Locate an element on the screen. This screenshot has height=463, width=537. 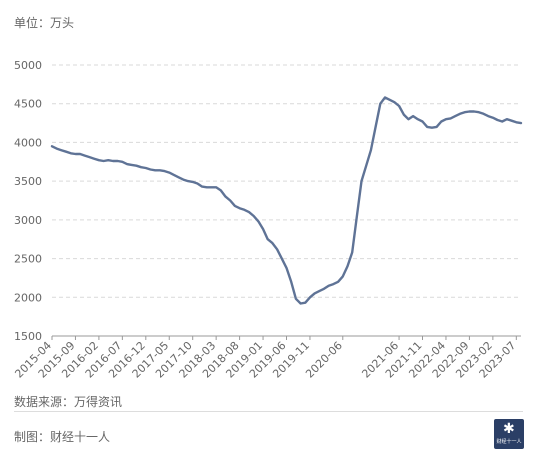
unit-label: 单位：万头 is located at coordinates (44, 23).